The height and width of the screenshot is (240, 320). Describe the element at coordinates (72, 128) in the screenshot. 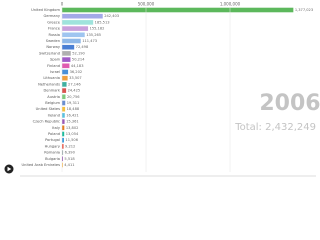

I see `value-label: 13,802` at that location.